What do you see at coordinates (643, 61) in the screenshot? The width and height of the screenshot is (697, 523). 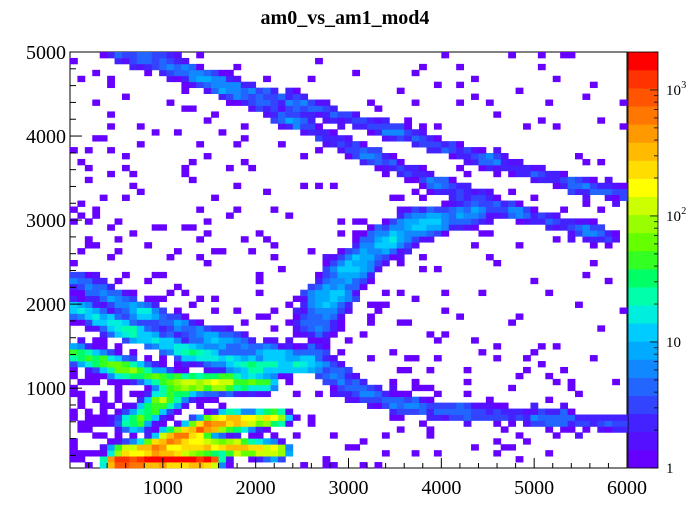 I see `colorbar-swatch` at bounding box center [643, 61].